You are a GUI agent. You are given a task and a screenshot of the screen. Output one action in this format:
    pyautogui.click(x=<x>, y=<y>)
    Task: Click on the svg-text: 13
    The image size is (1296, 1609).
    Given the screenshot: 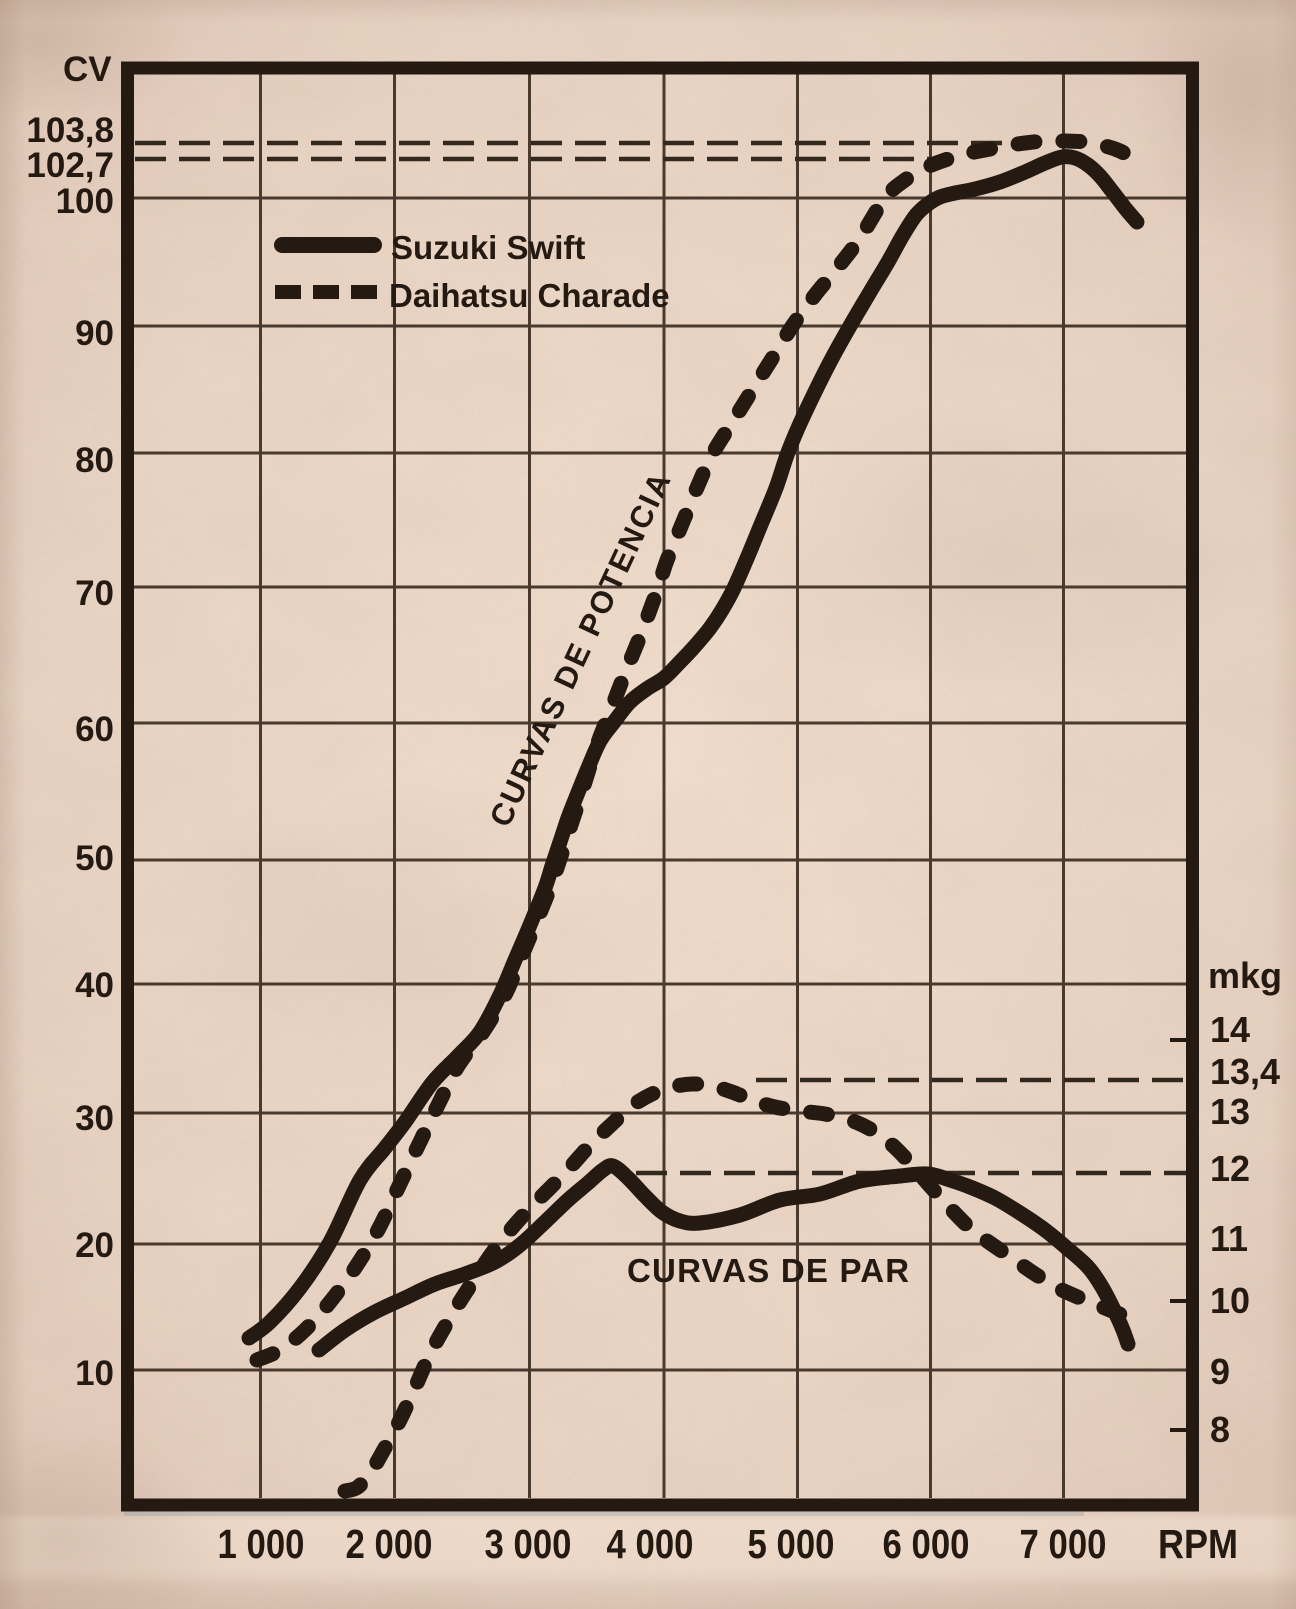 What is the action you would take?
    pyautogui.click(x=1230, y=1111)
    